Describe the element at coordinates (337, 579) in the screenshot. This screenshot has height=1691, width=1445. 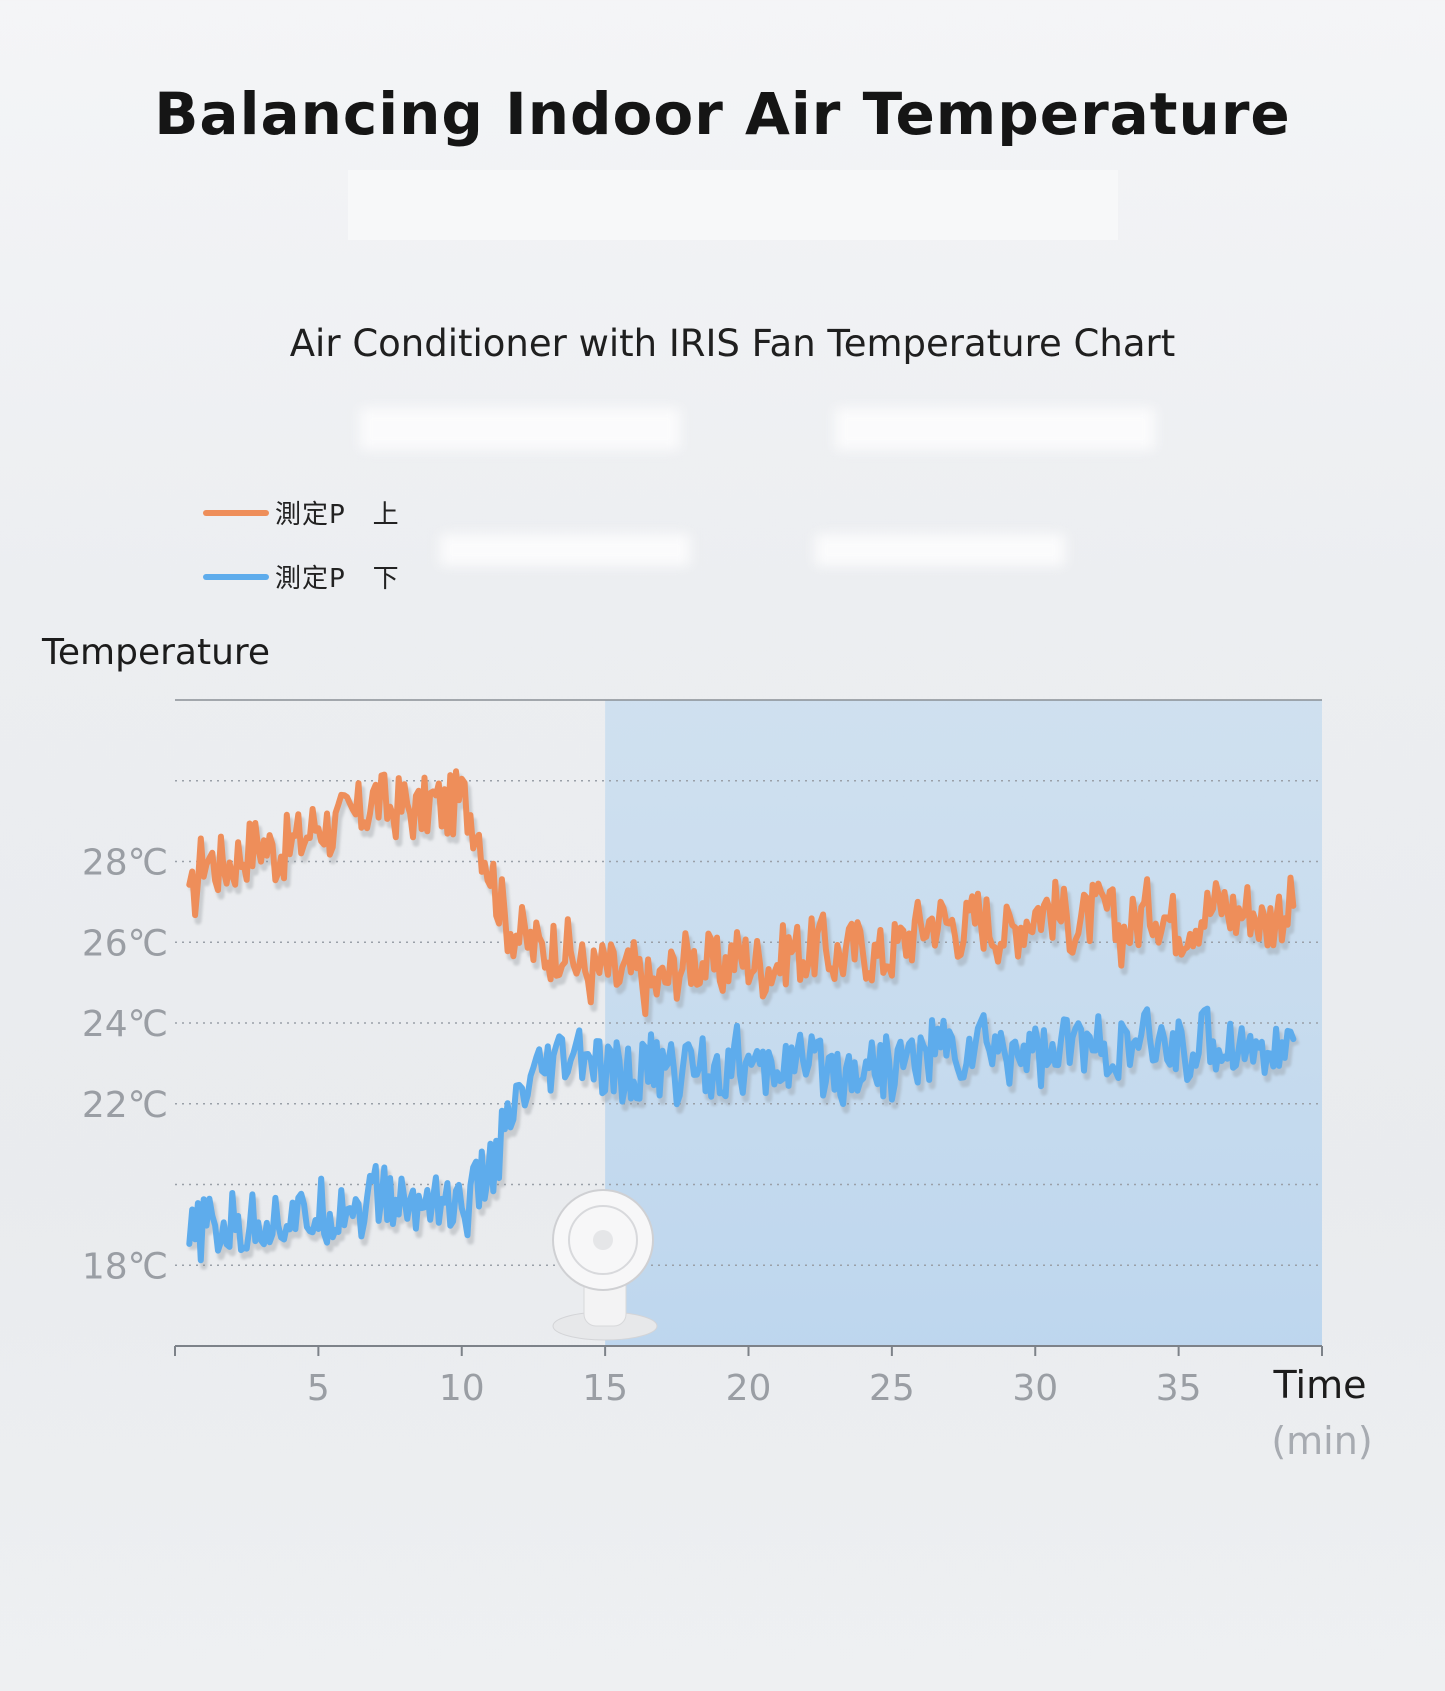
I see `legend-label-lower: 測定P 下` at that location.